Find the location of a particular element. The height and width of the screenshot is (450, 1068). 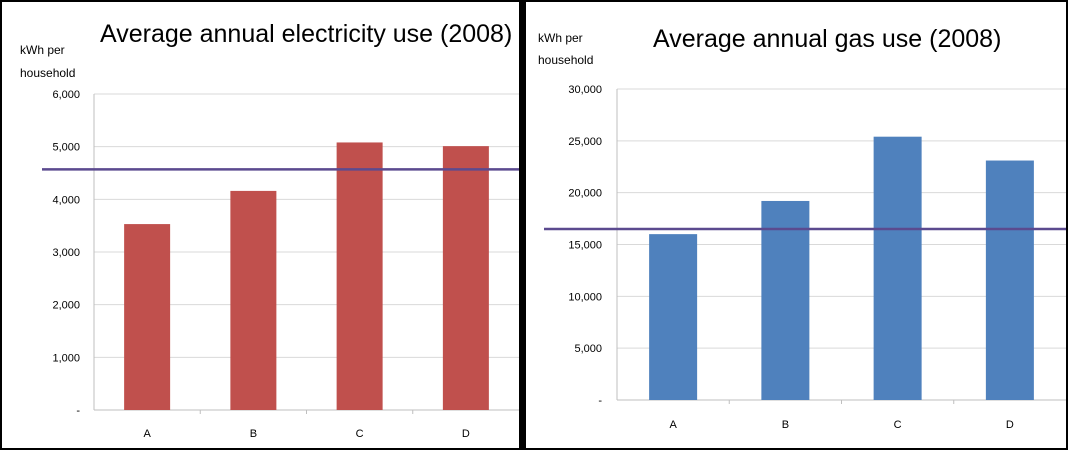

electricity-y-unit-label-line2: household is located at coordinates (47, 73).